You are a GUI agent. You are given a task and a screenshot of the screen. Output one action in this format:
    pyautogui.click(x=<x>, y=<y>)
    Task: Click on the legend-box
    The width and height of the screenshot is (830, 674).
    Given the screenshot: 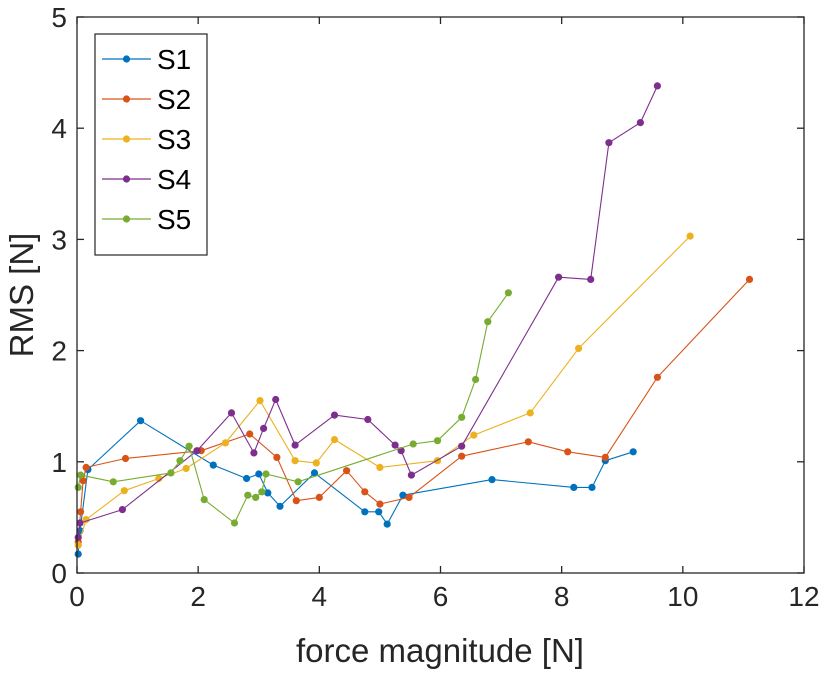 What is the action you would take?
    pyautogui.click(x=151, y=144)
    